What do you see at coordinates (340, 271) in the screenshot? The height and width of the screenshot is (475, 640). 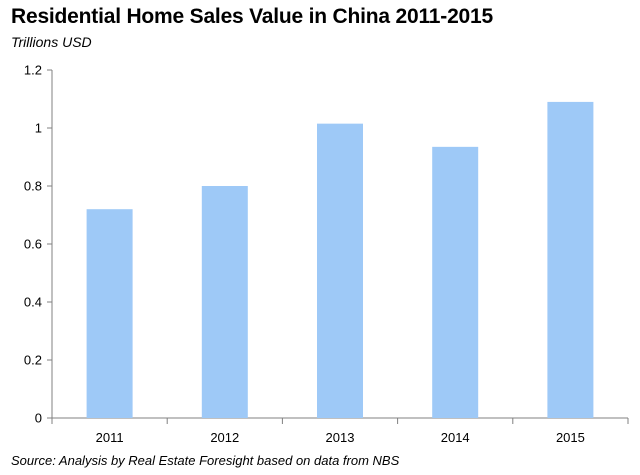 I see `bar-2013` at bounding box center [340, 271].